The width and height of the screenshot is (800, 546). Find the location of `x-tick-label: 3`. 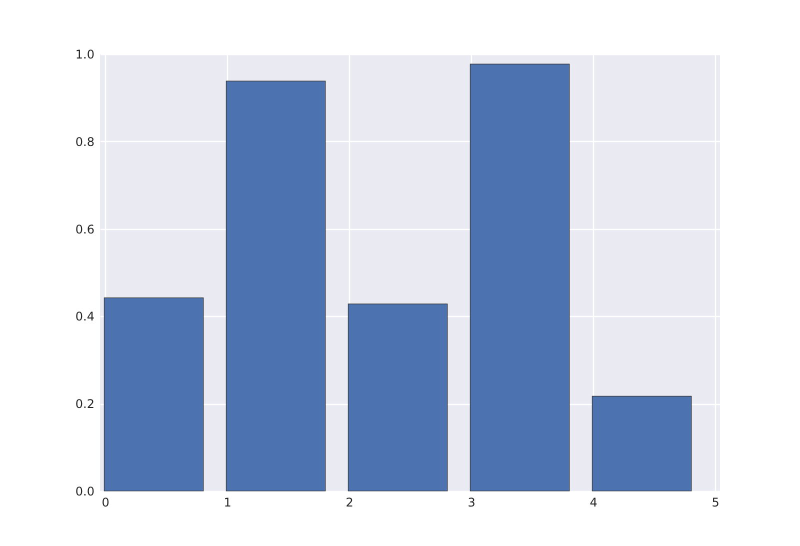

x-tick-label: 3 is located at coordinates (472, 503).